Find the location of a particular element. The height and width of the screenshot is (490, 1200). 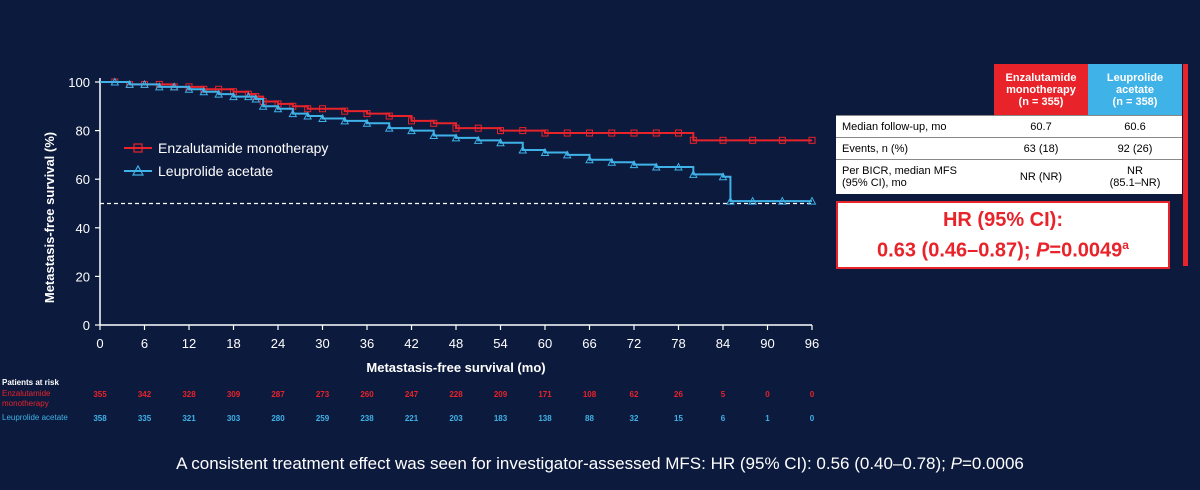

summary-label-events: Events, n (%) is located at coordinates (875, 148).